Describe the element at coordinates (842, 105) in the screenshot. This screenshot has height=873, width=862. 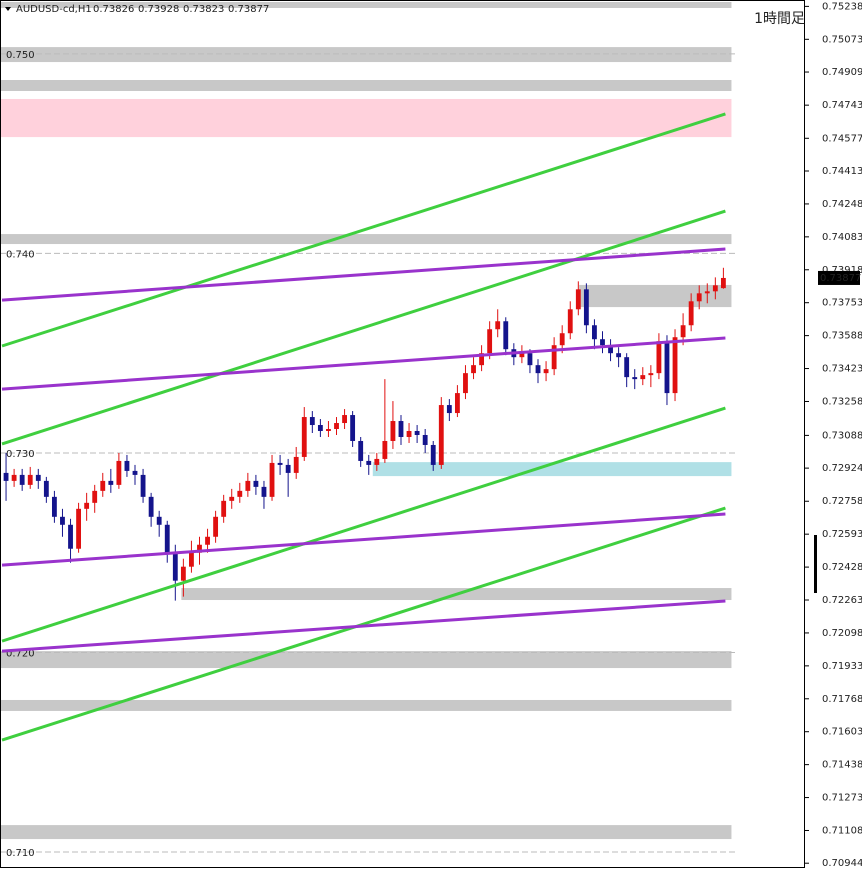
I see `y-tick-label: 0.74743` at that location.